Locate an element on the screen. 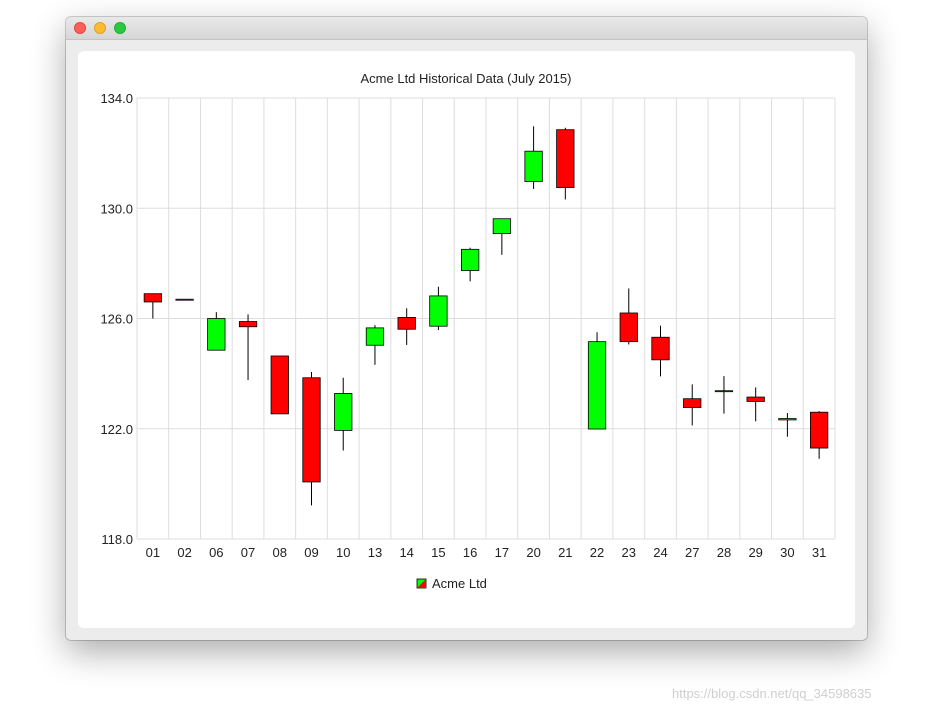 This screenshot has height=714, width=925. y-tick-label: 134.0 is located at coordinates (116, 98).